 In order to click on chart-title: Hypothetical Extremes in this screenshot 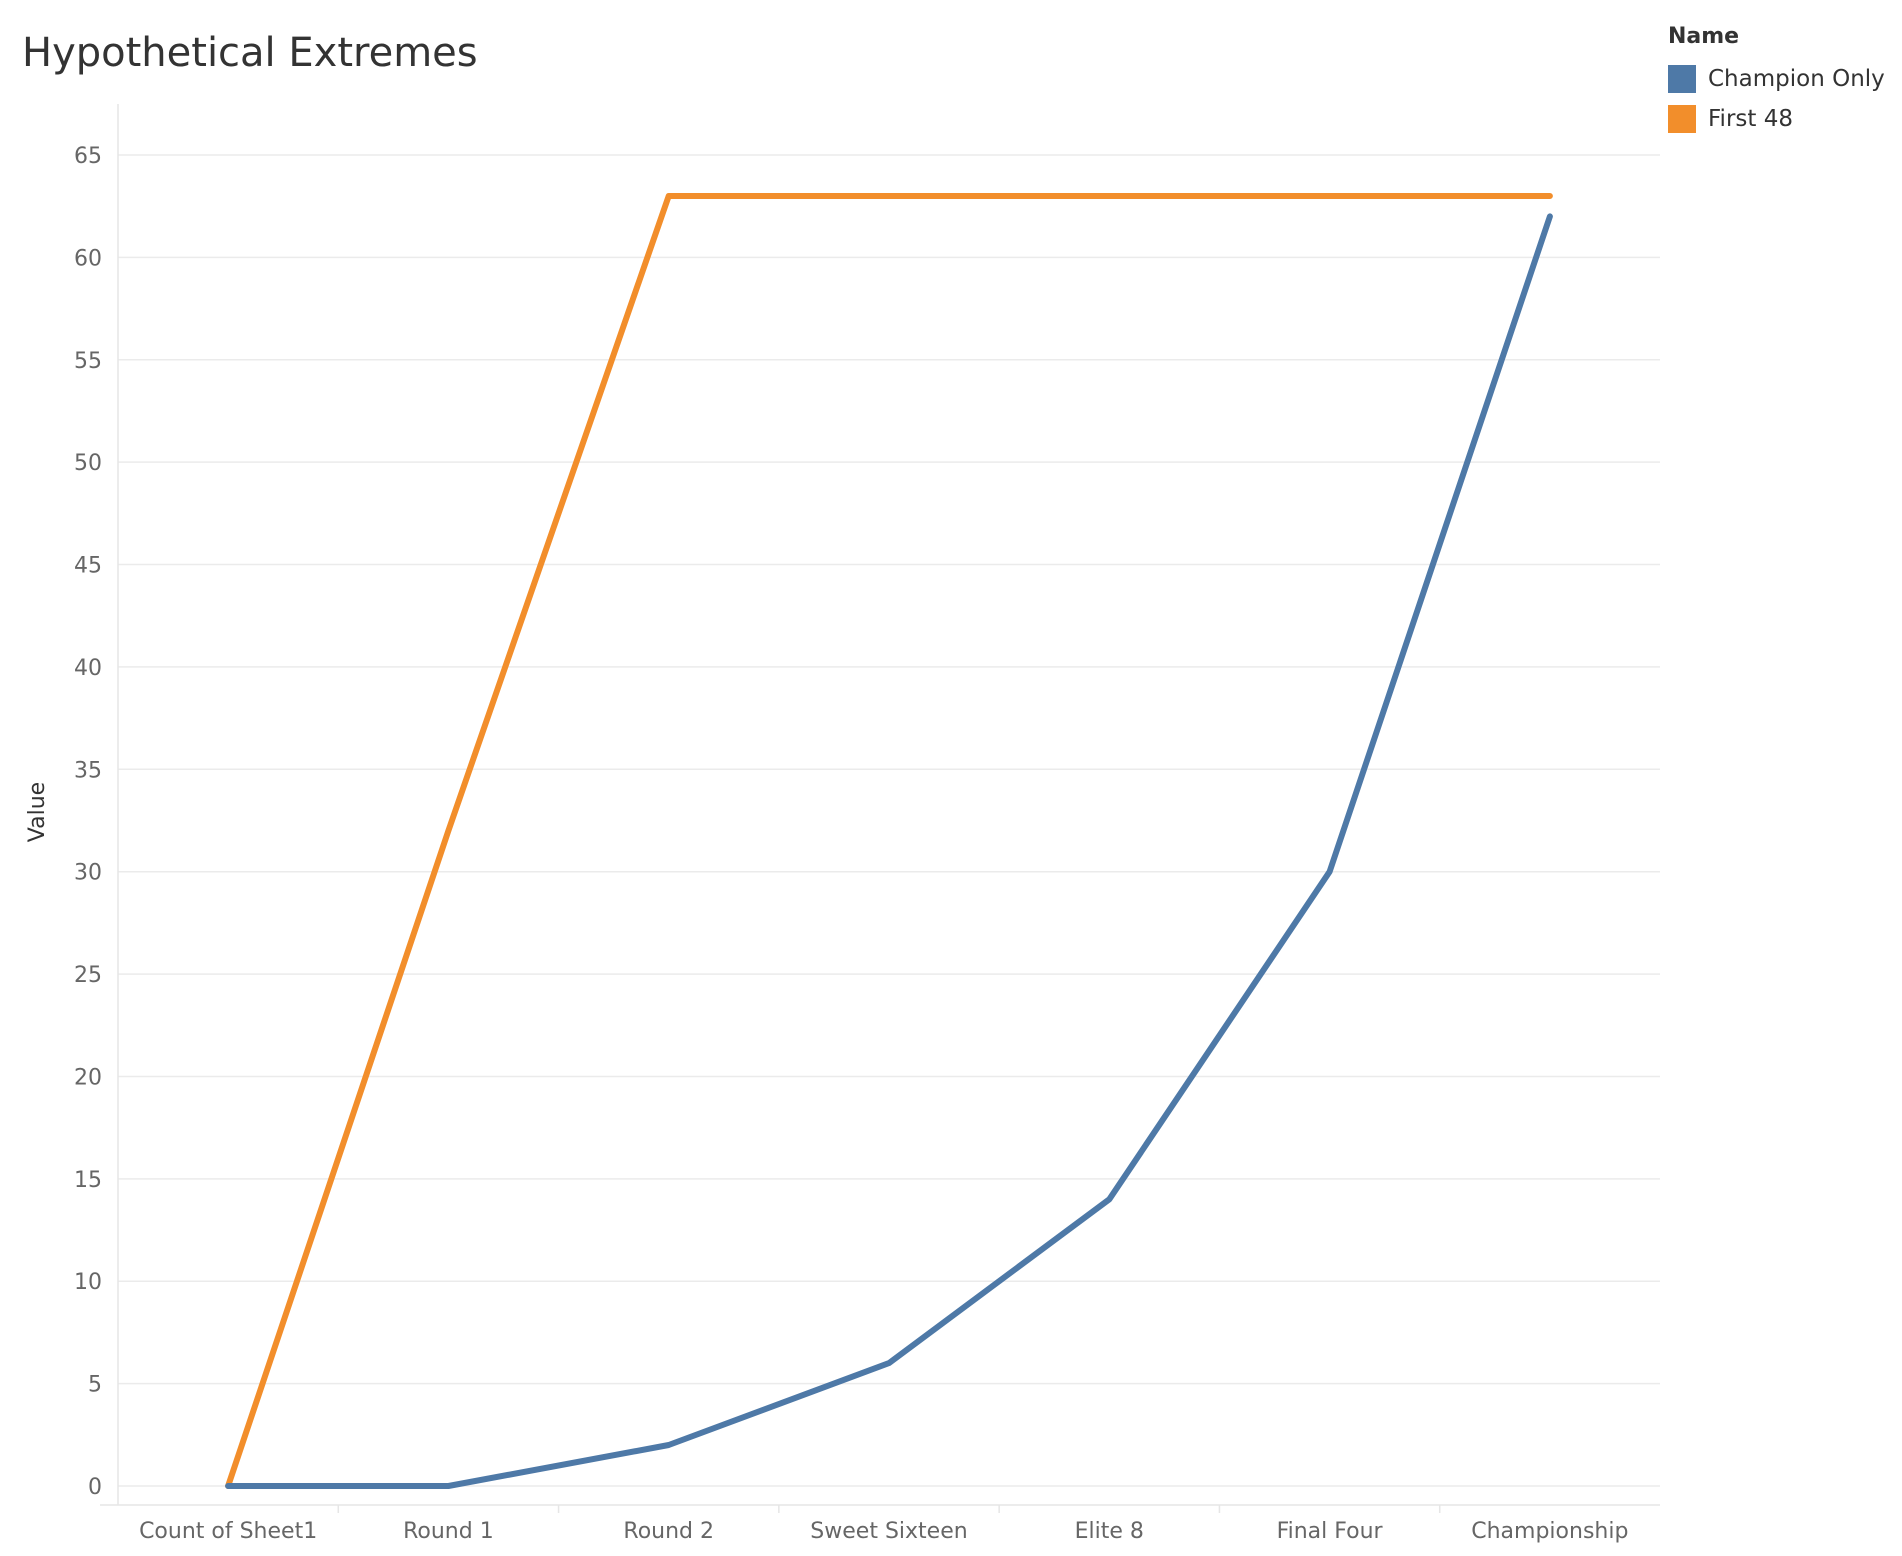, I will do `click(250, 53)`.